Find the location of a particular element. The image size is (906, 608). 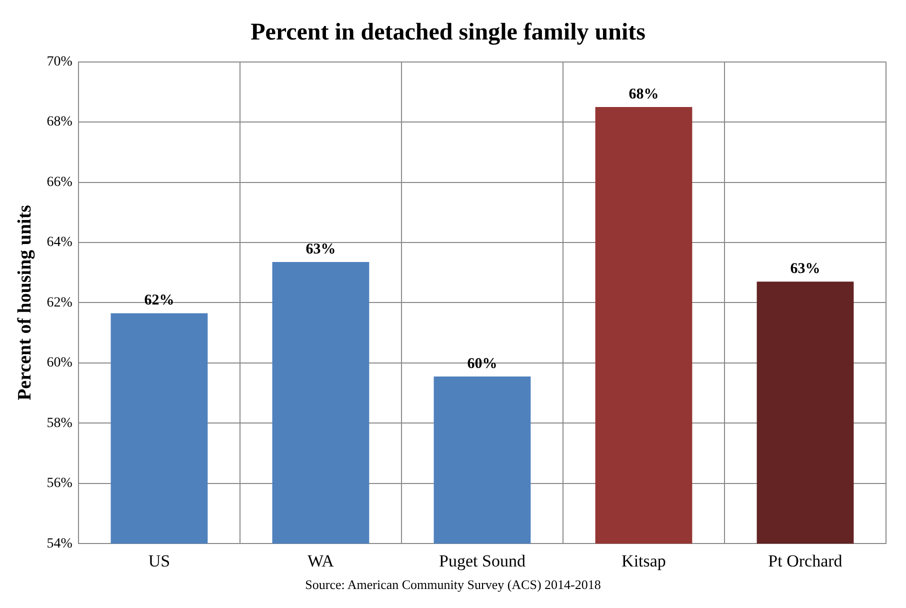

source-note: Source: American Community Survey (ACS) 2014-2018 is located at coordinates (453, 585).